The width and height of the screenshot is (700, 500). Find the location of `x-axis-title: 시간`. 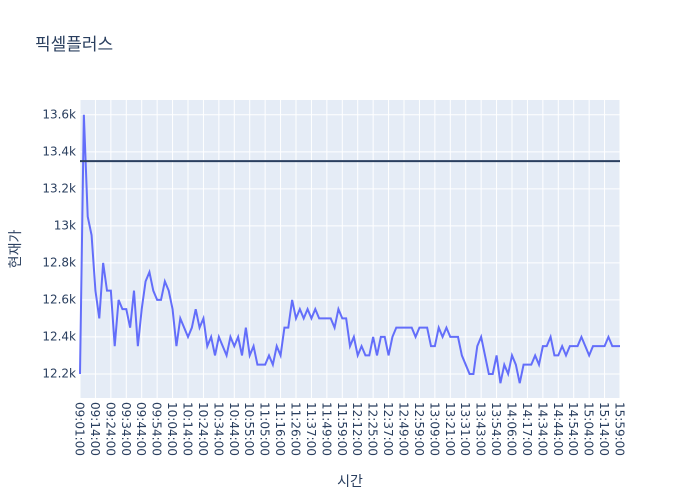

x-axis-title: 시간 is located at coordinates (350, 482).